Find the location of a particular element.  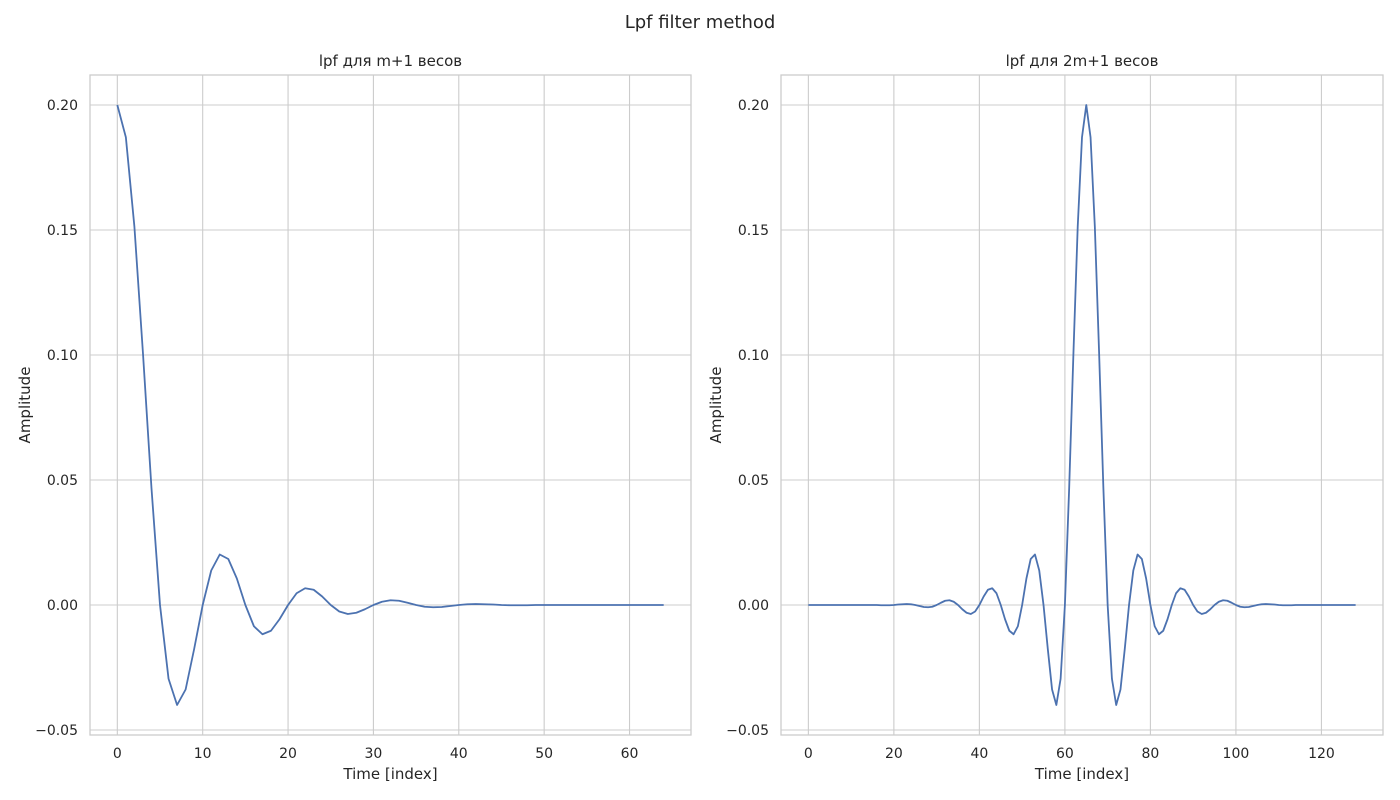

x-tick-label: 30 is located at coordinates (374, 754).